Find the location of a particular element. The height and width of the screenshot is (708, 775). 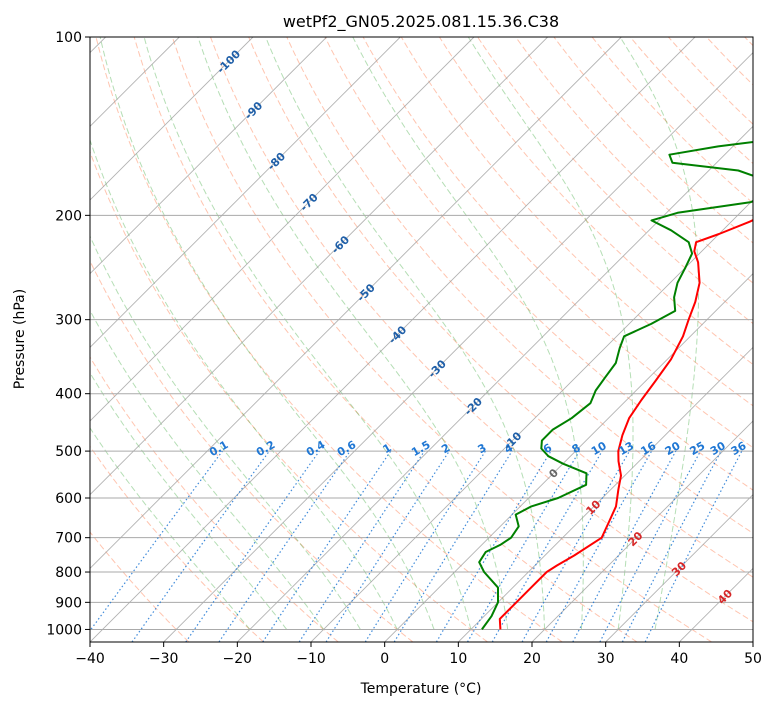

x-tick-label: −30 is located at coordinates (164, 659).